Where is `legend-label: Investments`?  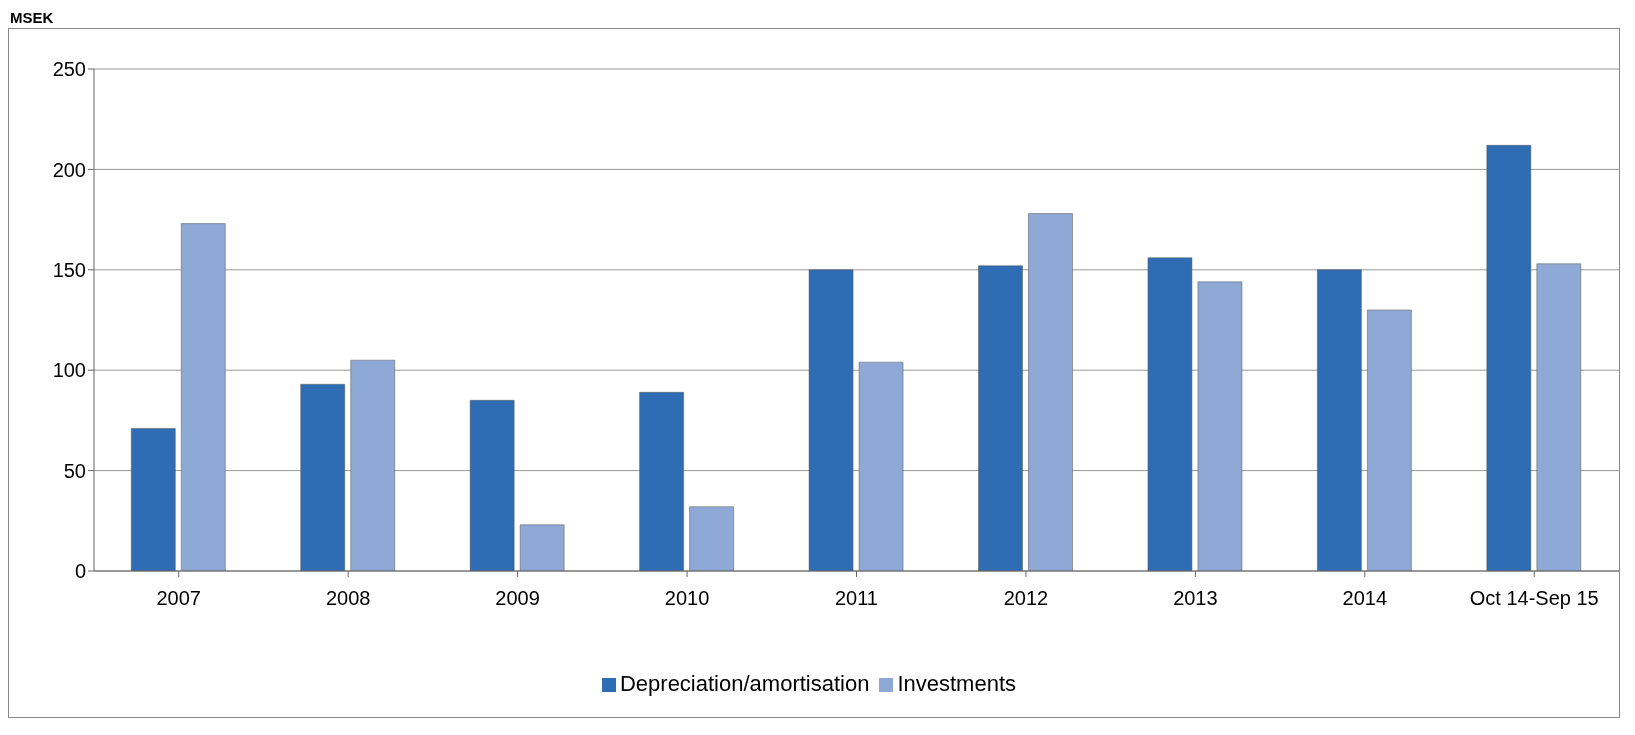
legend-label: Investments is located at coordinates (957, 683).